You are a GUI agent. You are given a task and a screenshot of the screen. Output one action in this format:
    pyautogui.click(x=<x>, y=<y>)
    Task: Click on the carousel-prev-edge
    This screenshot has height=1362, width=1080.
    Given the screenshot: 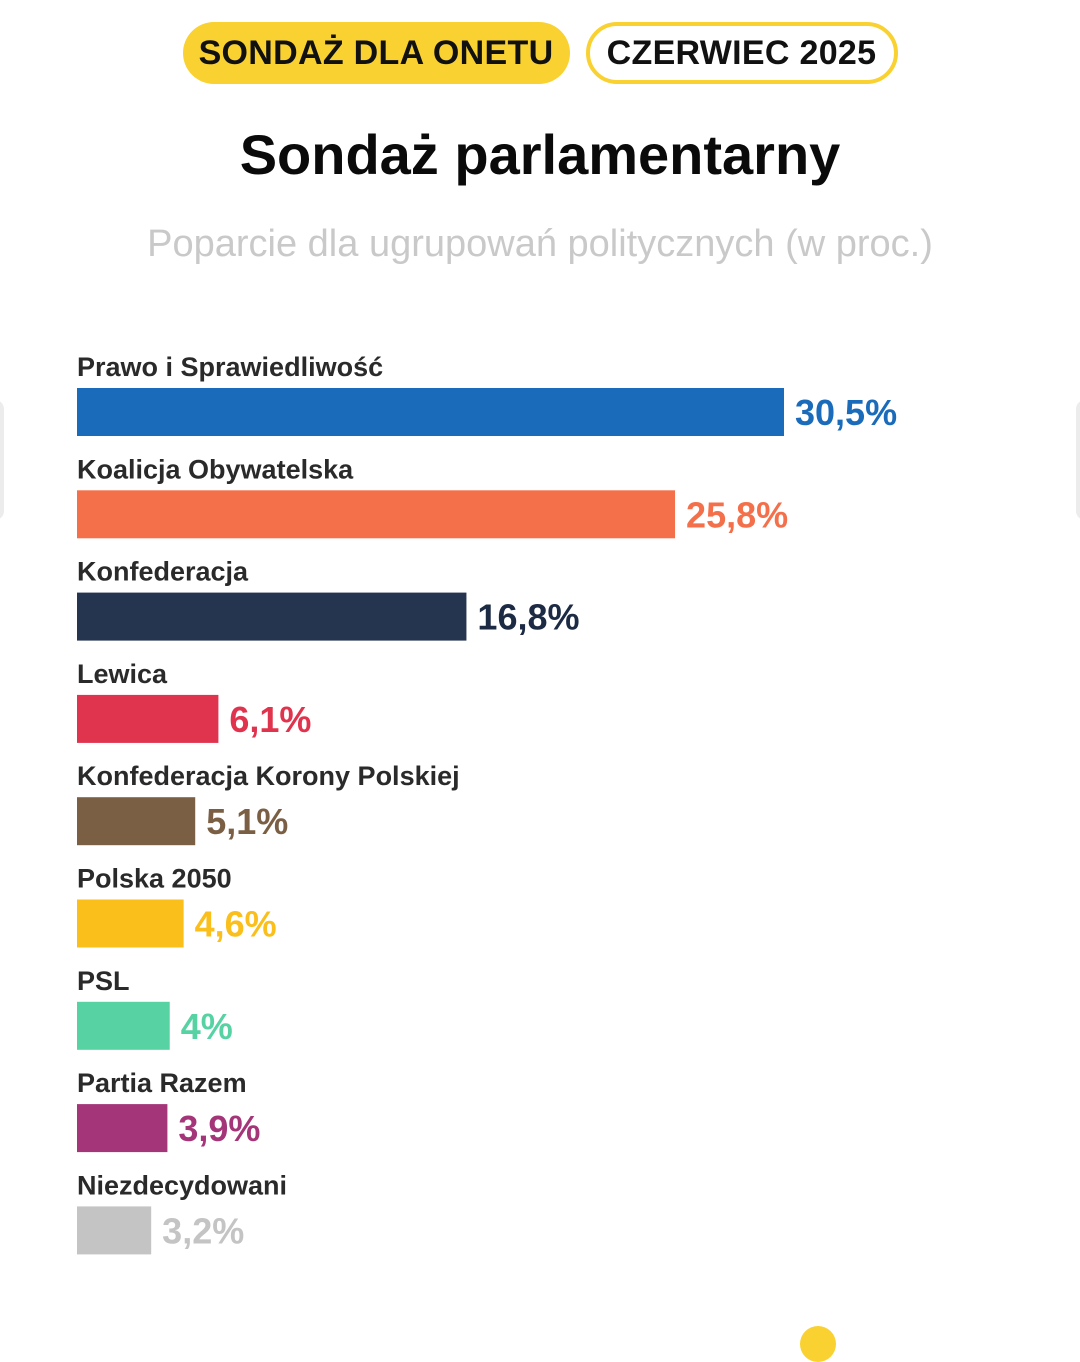 What is the action you would take?
    pyautogui.click(x=2, y=460)
    